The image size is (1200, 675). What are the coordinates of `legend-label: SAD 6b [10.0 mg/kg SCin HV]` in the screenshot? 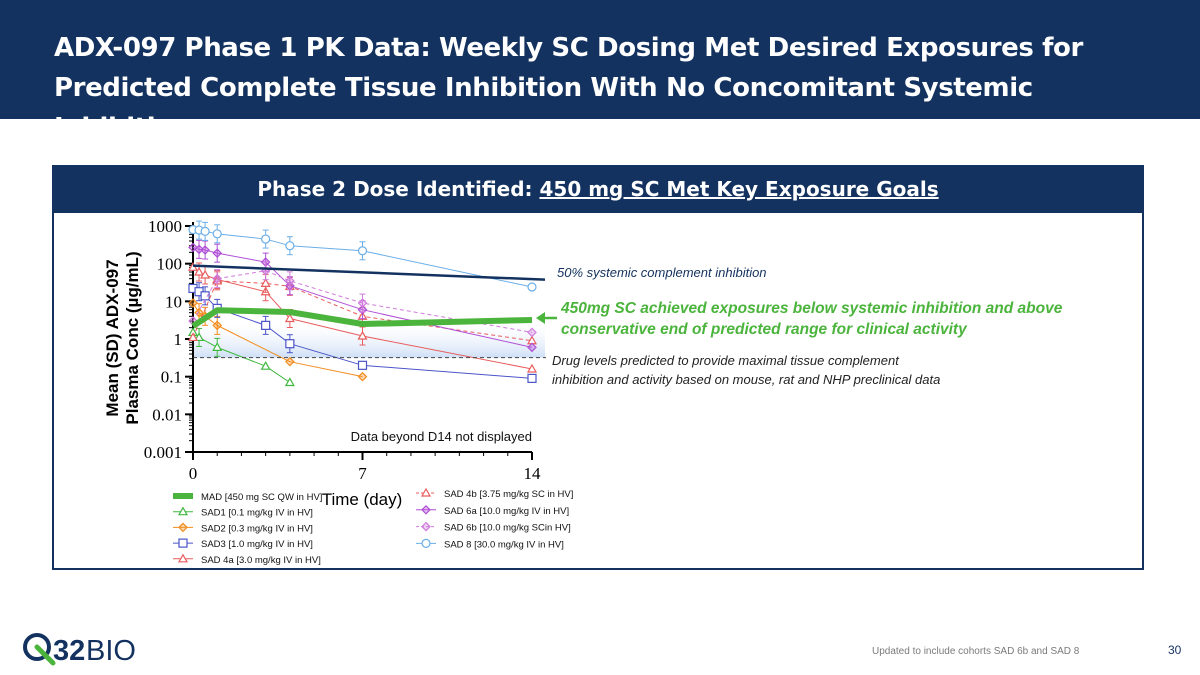 It's located at (507, 528).